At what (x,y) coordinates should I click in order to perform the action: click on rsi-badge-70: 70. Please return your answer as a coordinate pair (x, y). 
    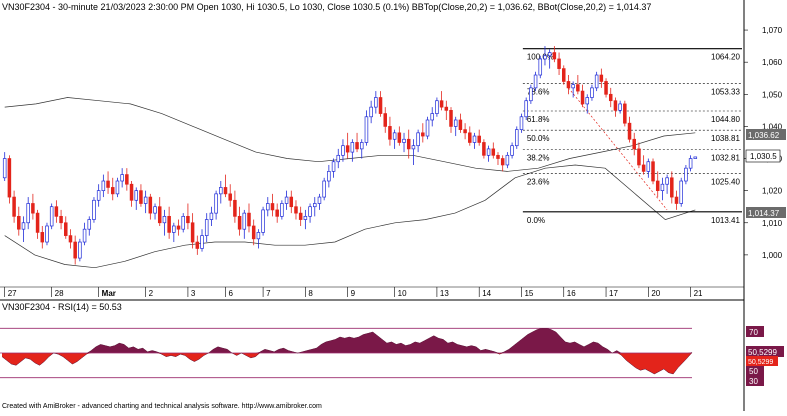
    Looking at the image, I should click on (755, 331).